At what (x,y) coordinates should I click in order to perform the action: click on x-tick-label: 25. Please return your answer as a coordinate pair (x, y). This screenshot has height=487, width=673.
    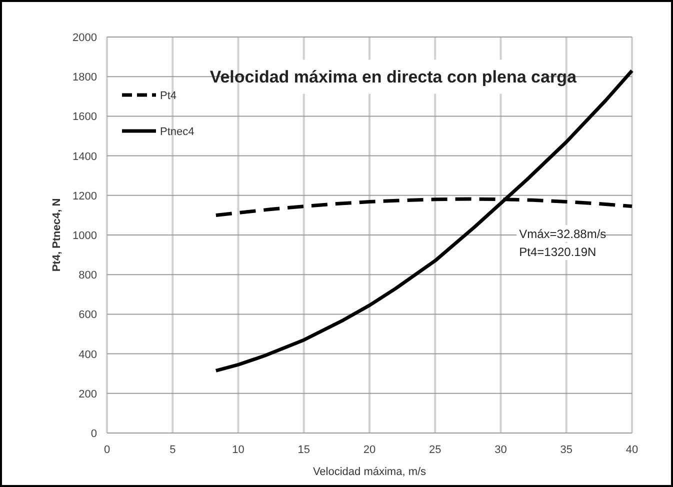
    Looking at the image, I should click on (435, 450).